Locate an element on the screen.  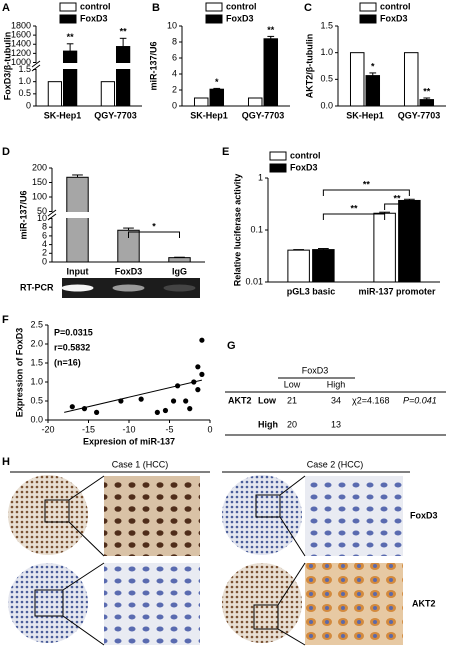
y-tick-label: 10 is located at coordinates (42, 218).